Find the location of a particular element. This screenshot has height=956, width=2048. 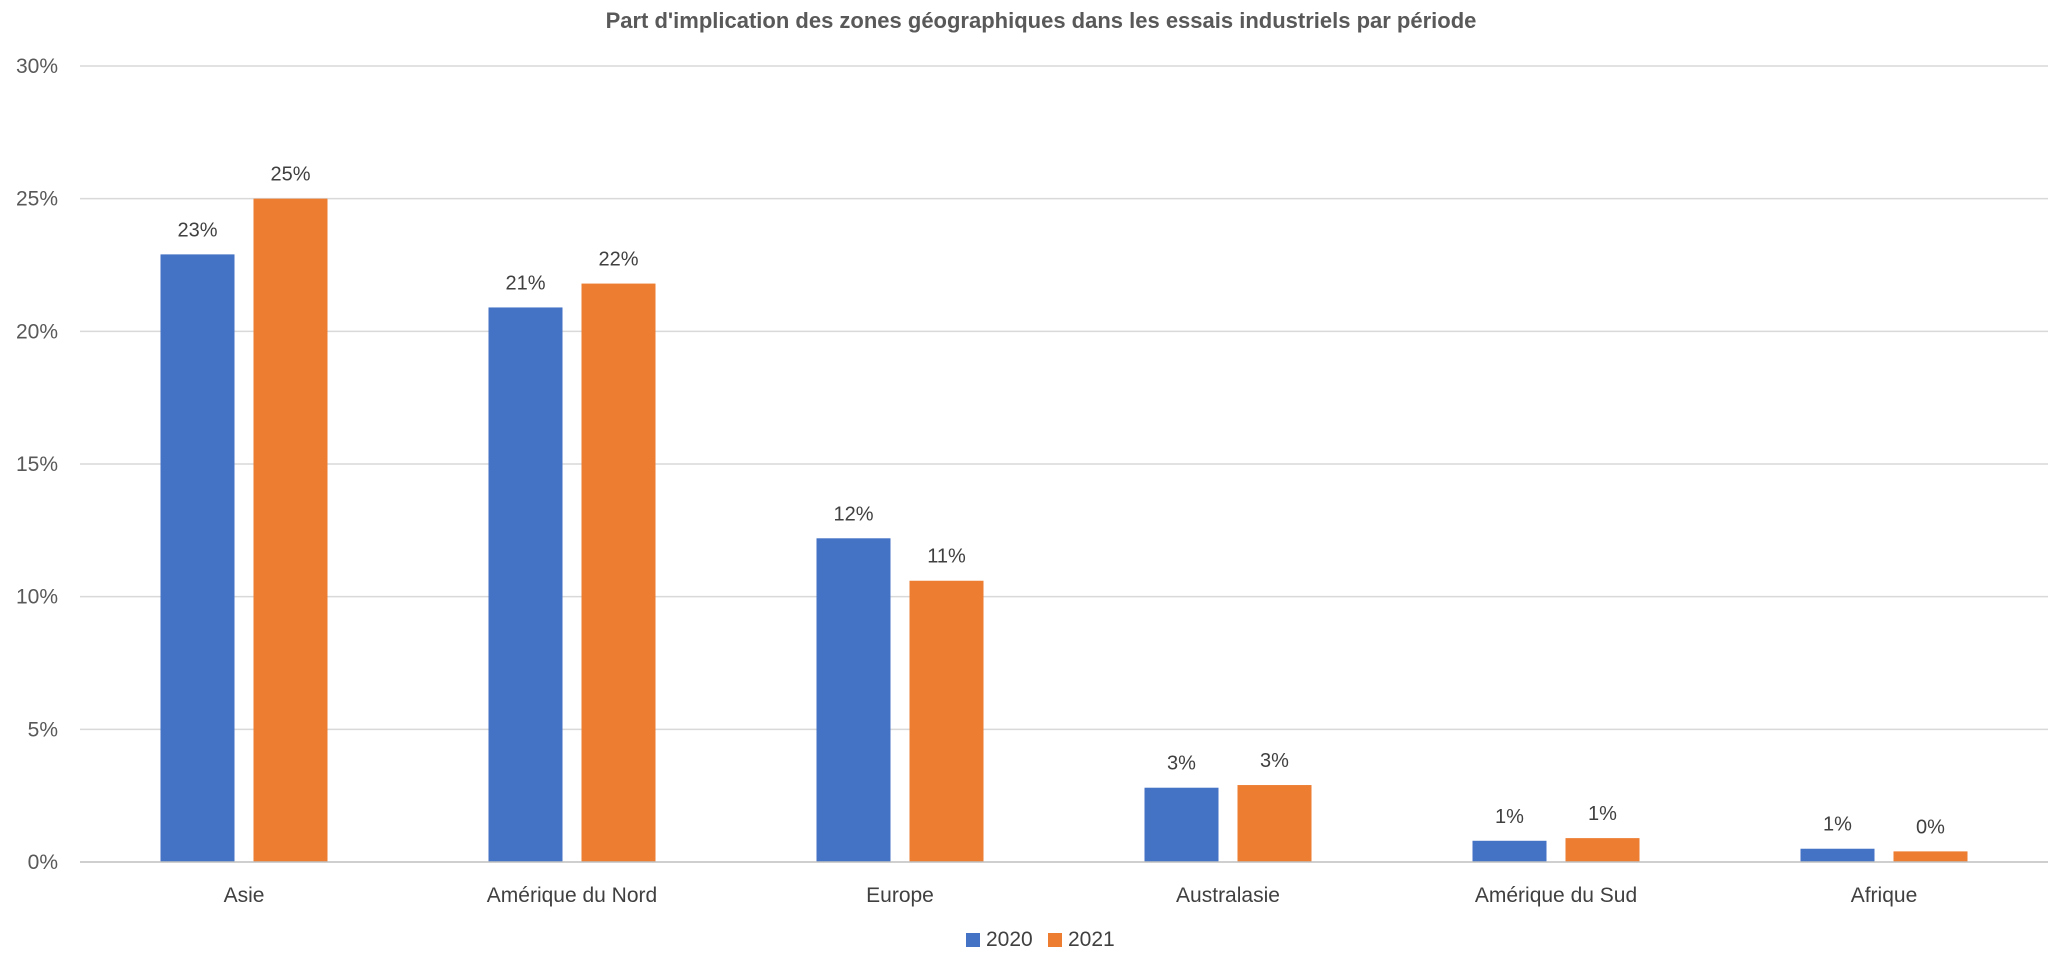

data-label-2021: 1% is located at coordinates (1602, 814).